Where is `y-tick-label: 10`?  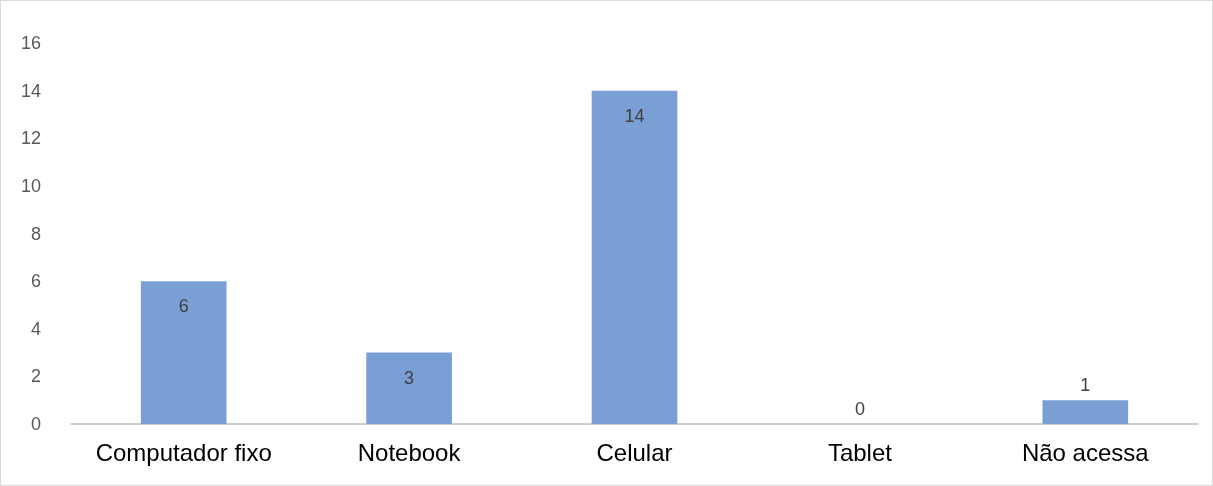 y-tick-label: 10 is located at coordinates (30, 185).